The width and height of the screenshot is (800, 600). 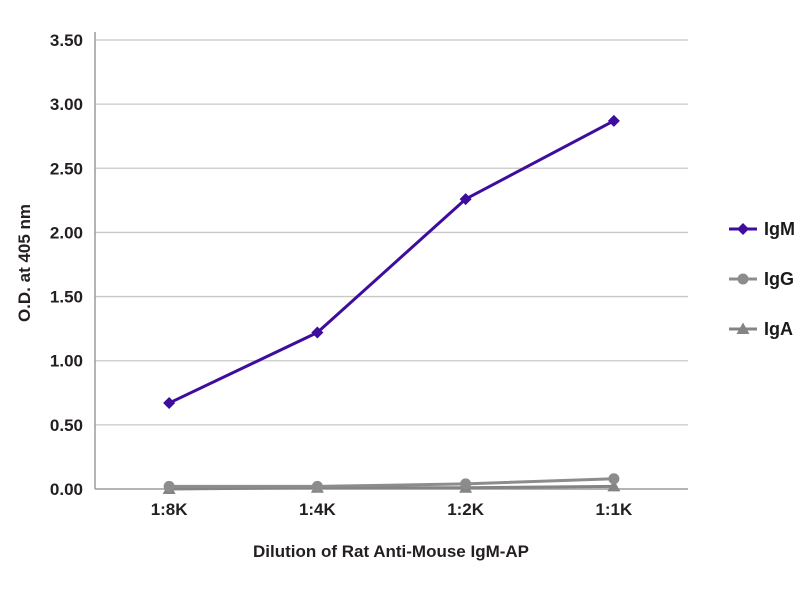 What do you see at coordinates (391, 551) in the screenshot?
I see `x-axis-title: Dilution of Rat Anti-Mouse IgM-AP` at bounding box center [391, 551].